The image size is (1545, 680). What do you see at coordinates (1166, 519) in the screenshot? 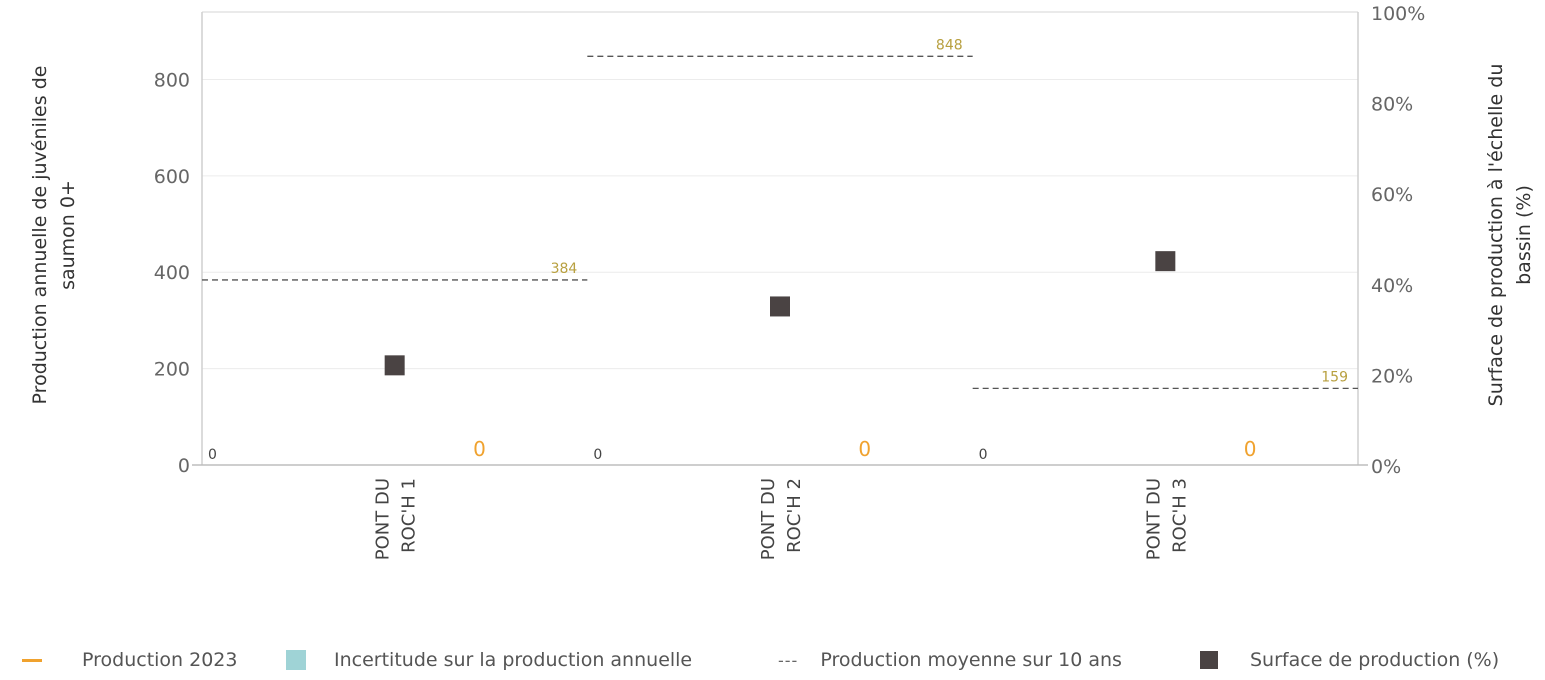
I see `x-category-label: PONT DU ROC'H 3` at bounding box center [1166, 519].